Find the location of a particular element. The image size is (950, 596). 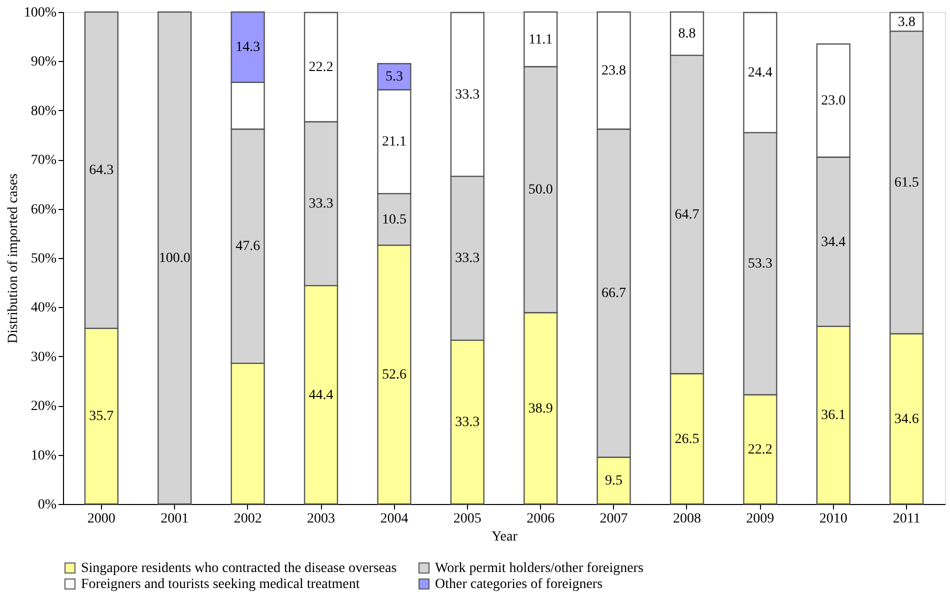

data-label: 3.8 is located at coordinates (907, 22).